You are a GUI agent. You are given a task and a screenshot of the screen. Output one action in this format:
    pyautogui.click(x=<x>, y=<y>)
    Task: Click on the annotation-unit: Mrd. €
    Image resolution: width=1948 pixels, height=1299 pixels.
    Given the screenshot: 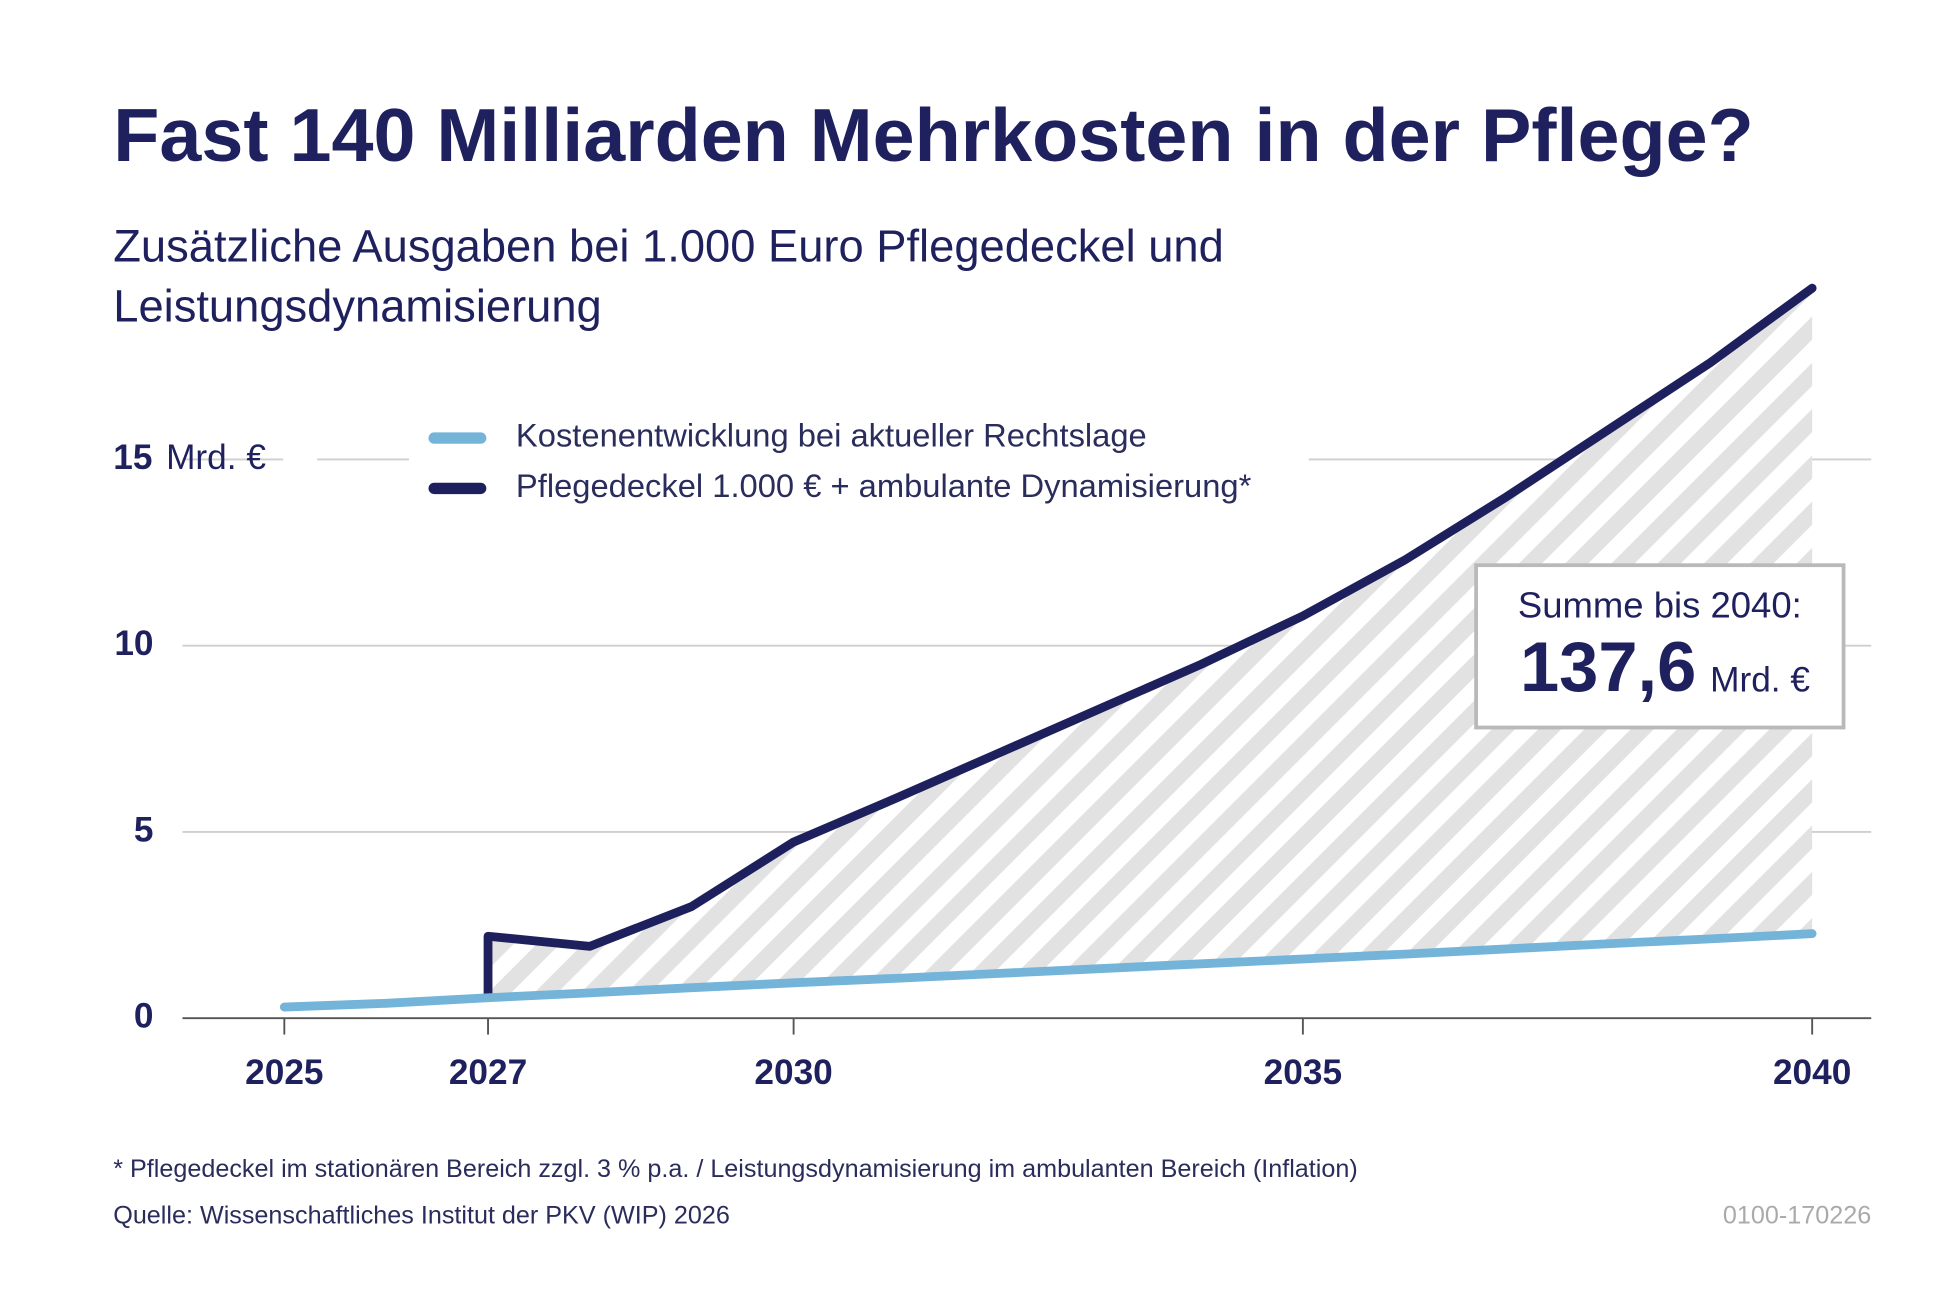 What is the action you would take?
    pyautogui.click(x=1760, y=680)
    